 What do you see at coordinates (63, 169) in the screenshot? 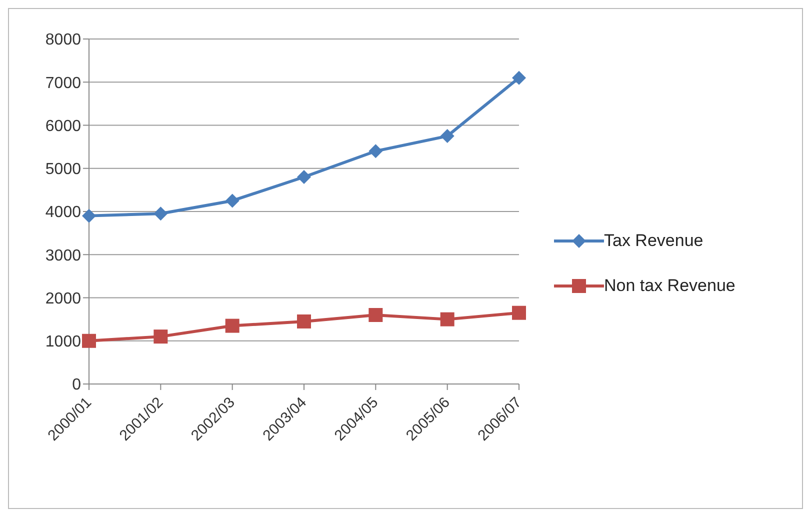
I see `y-tick-label: 5000` at bounding box center [63, 169].